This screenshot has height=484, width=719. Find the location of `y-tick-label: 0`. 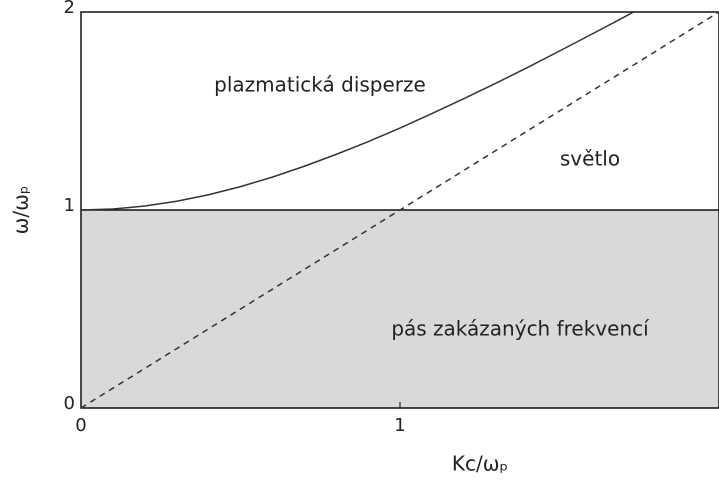

y-tick-label: 0 is located at coordinates (69, 403).